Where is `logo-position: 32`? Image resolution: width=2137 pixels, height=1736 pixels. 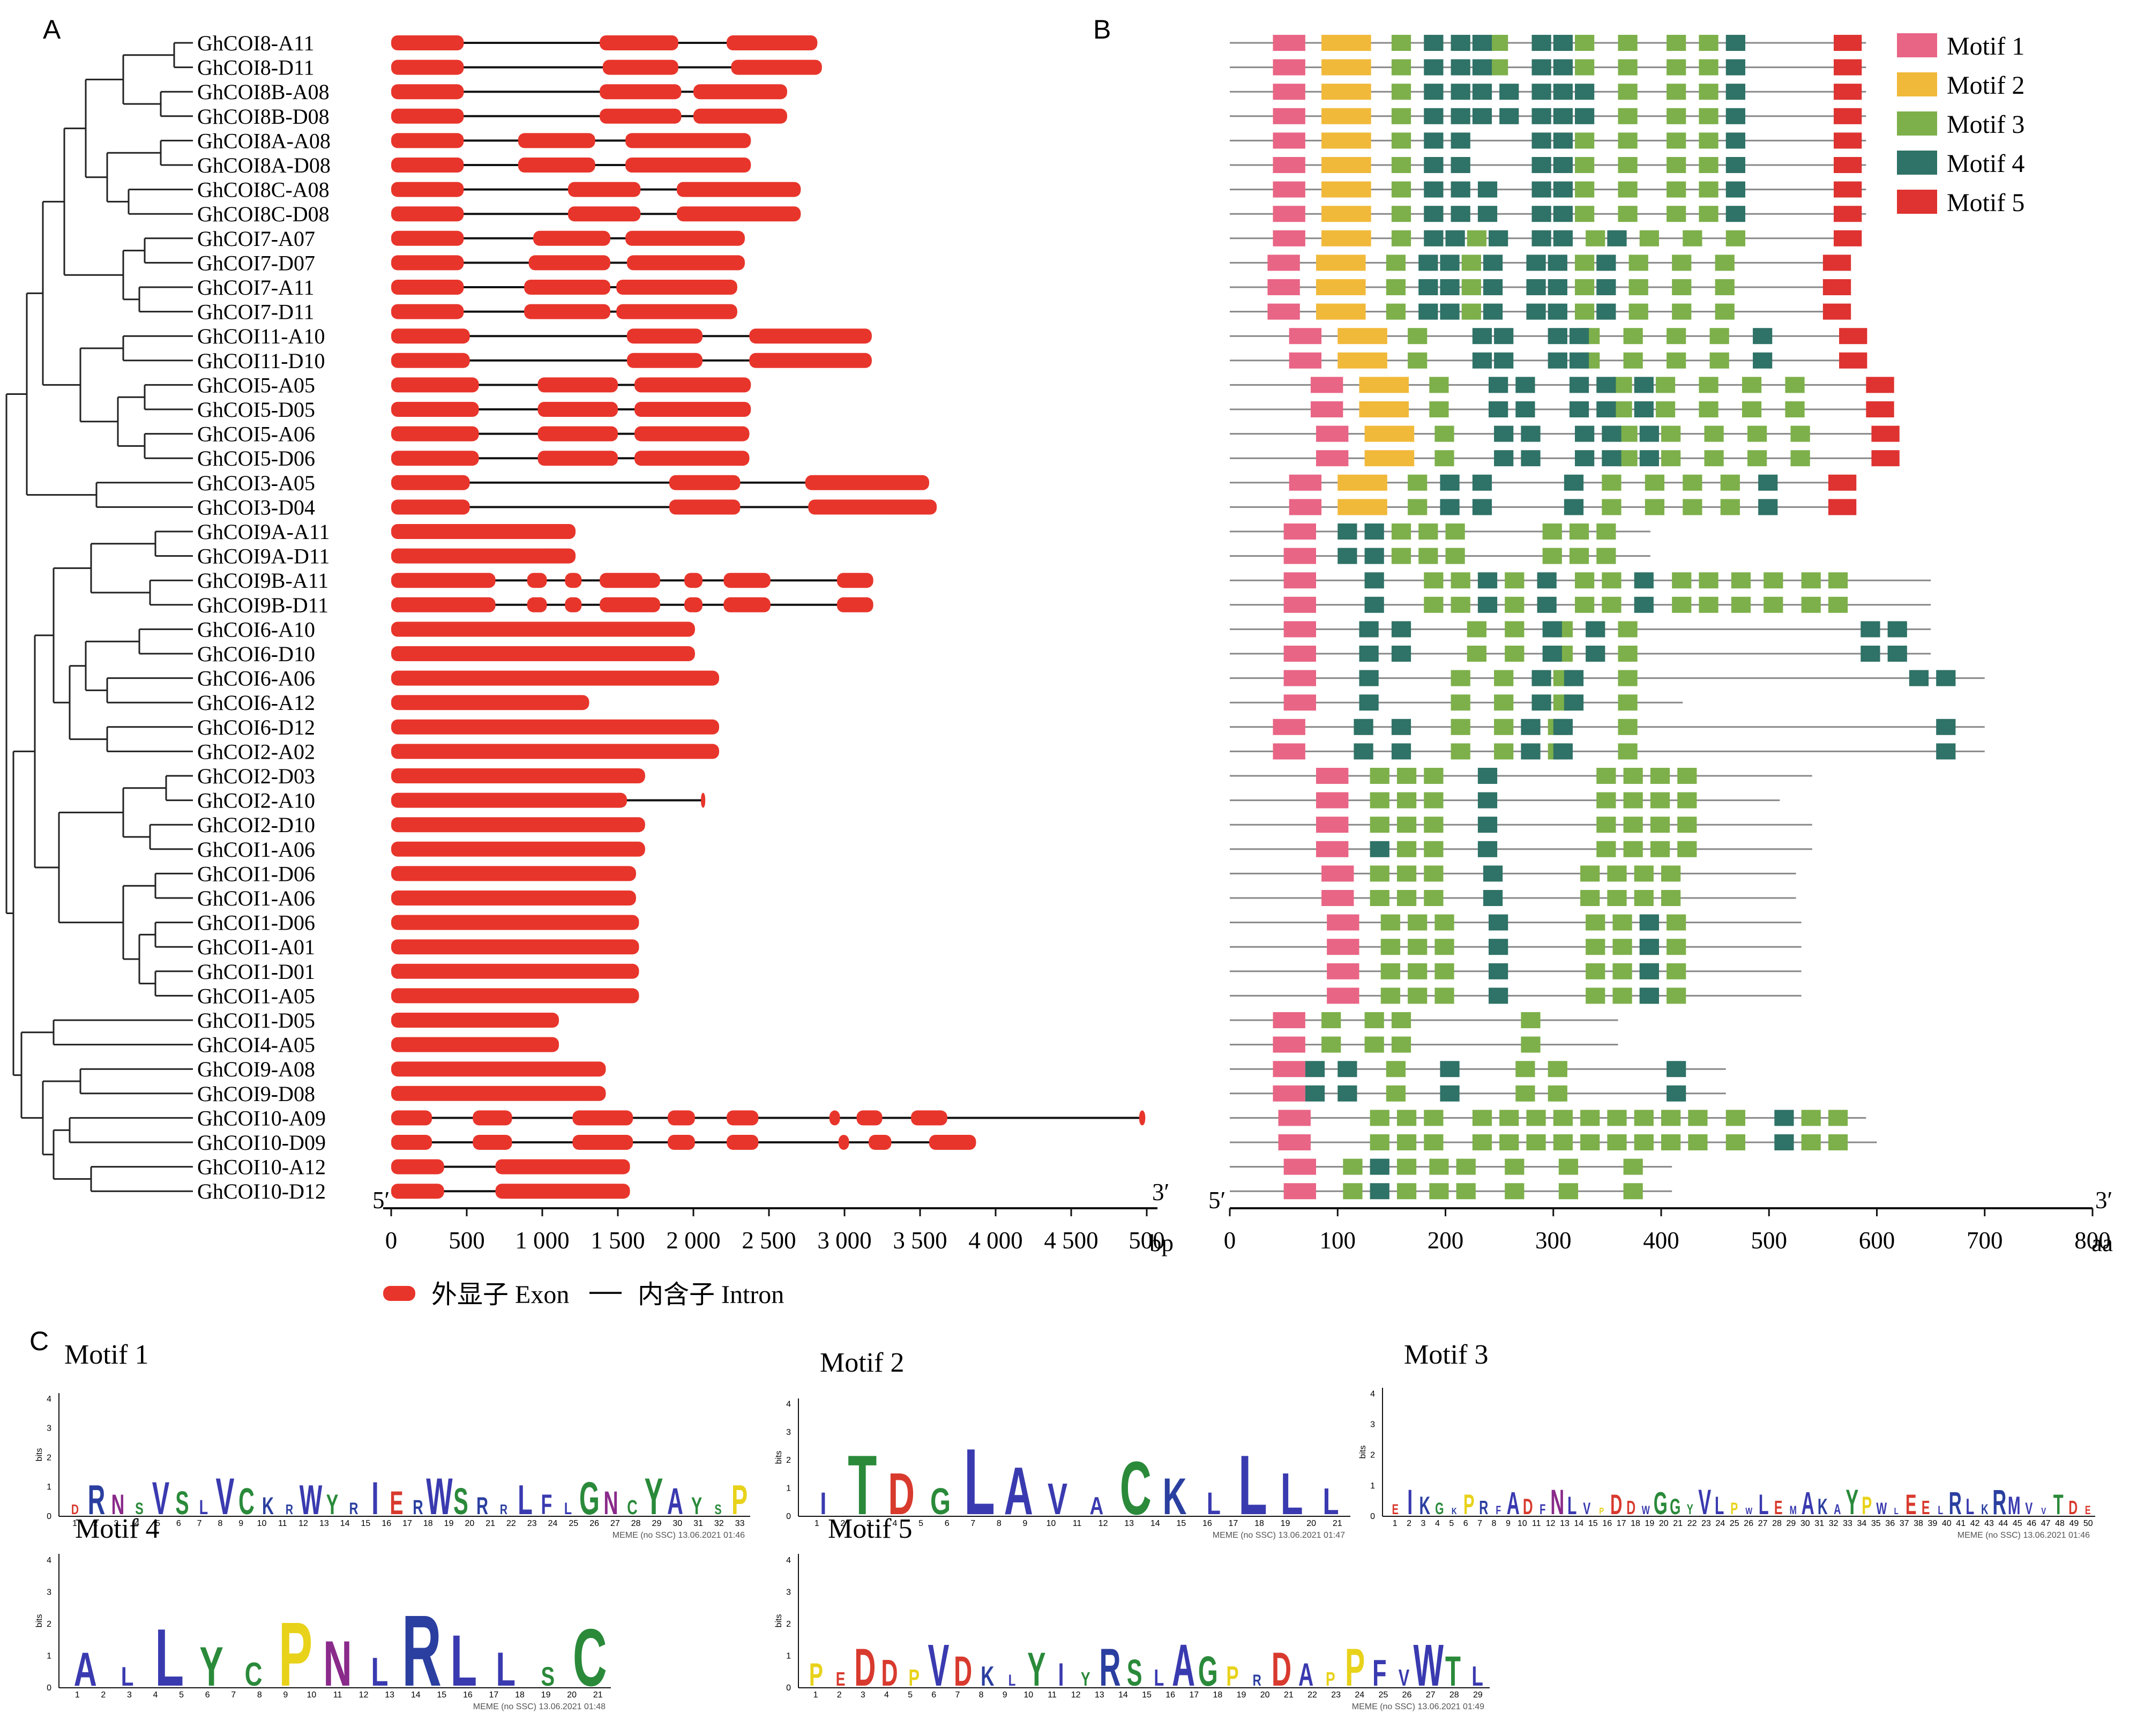 logo-position: 32 is located at coordinates (719, 1523).